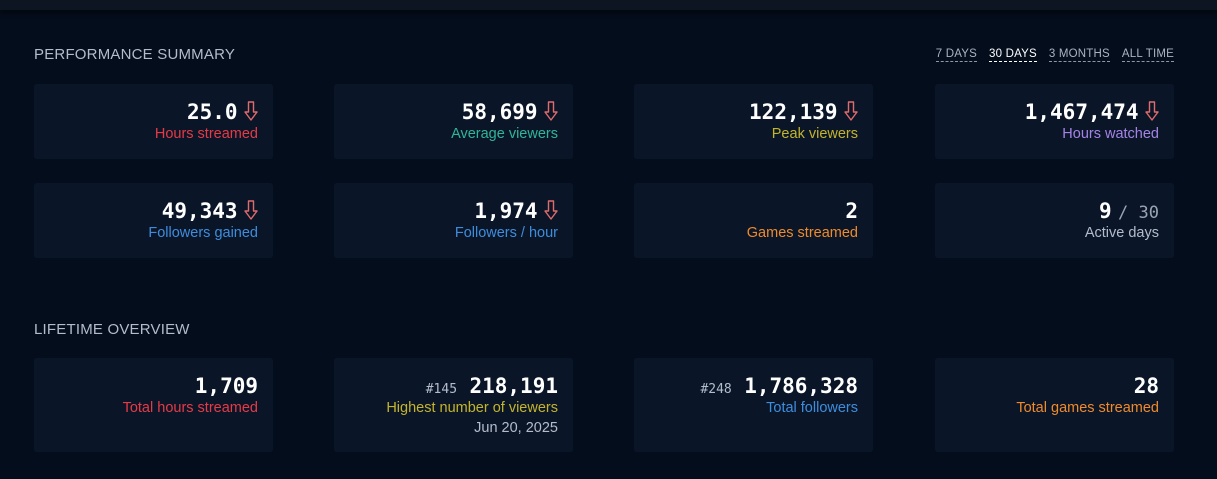 Image resolution: width=1217 pixels, height=479 pixels. I want to click on stat-date: Jun 20, 2025, so click(516, 428).